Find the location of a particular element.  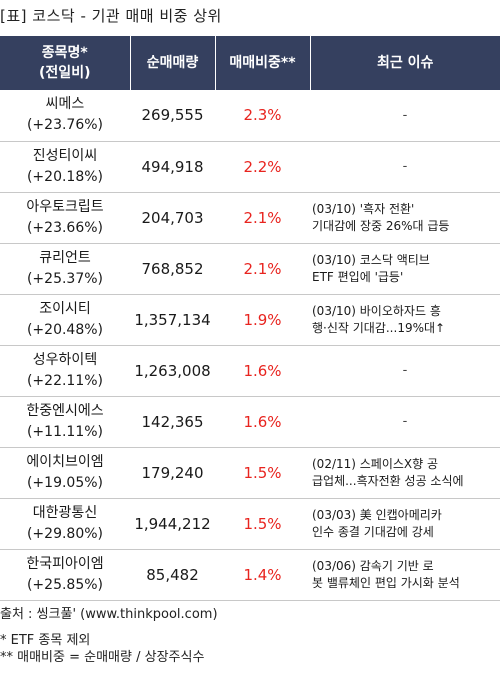

stock-name-cell: 한중엔시에스 (+11.11%) is located at coordinates (65, 421).